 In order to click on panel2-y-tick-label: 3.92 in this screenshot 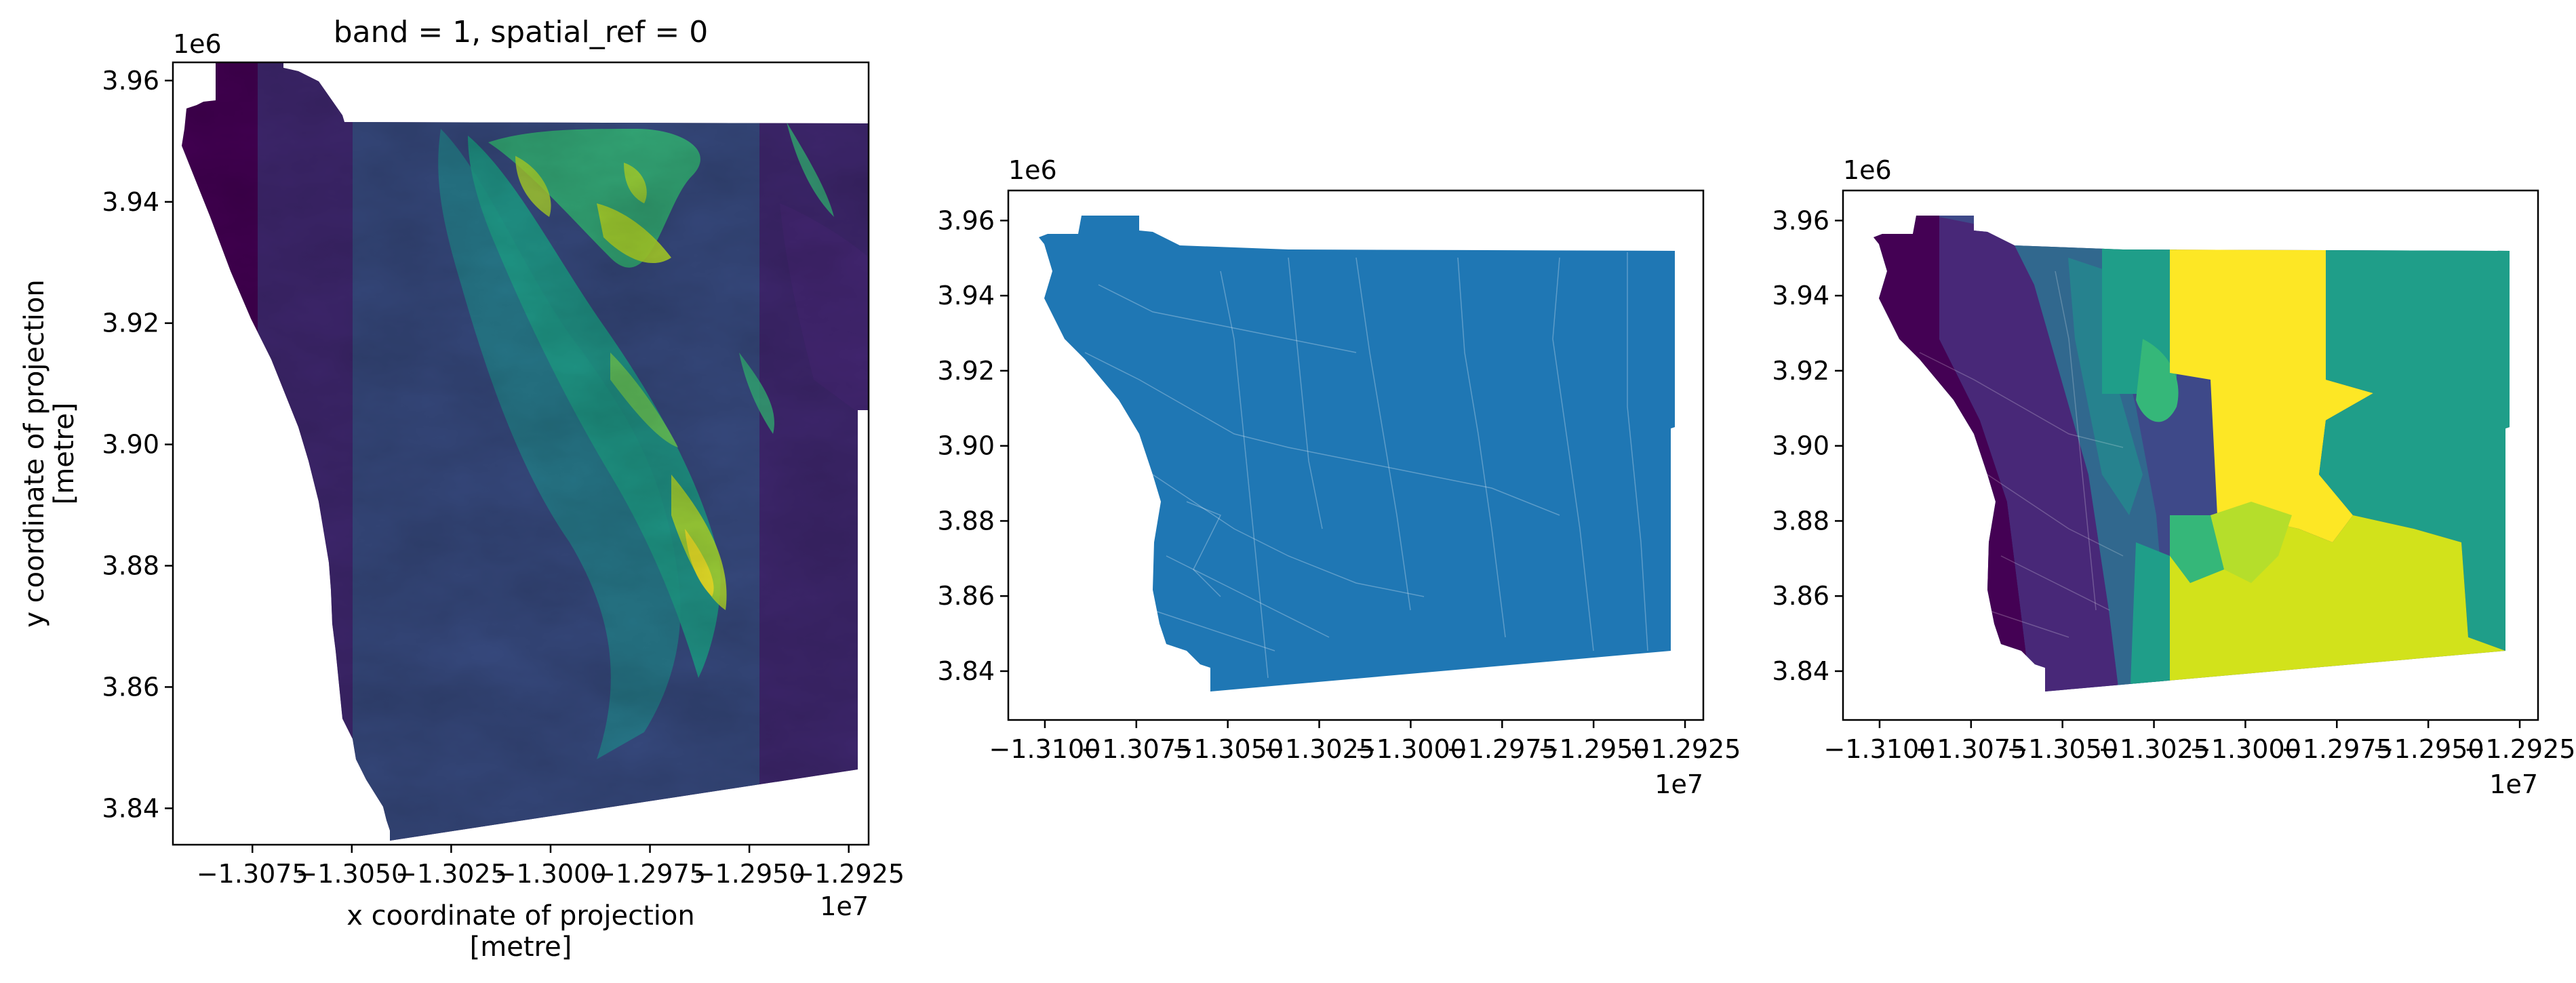, I will do `click(966, 371)`.